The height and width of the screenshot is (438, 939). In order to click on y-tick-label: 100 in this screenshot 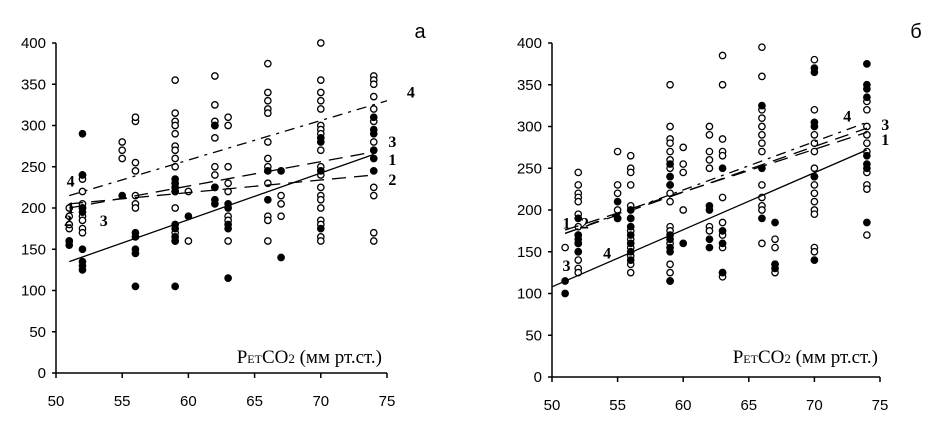, I will do `click(33, 291)`.